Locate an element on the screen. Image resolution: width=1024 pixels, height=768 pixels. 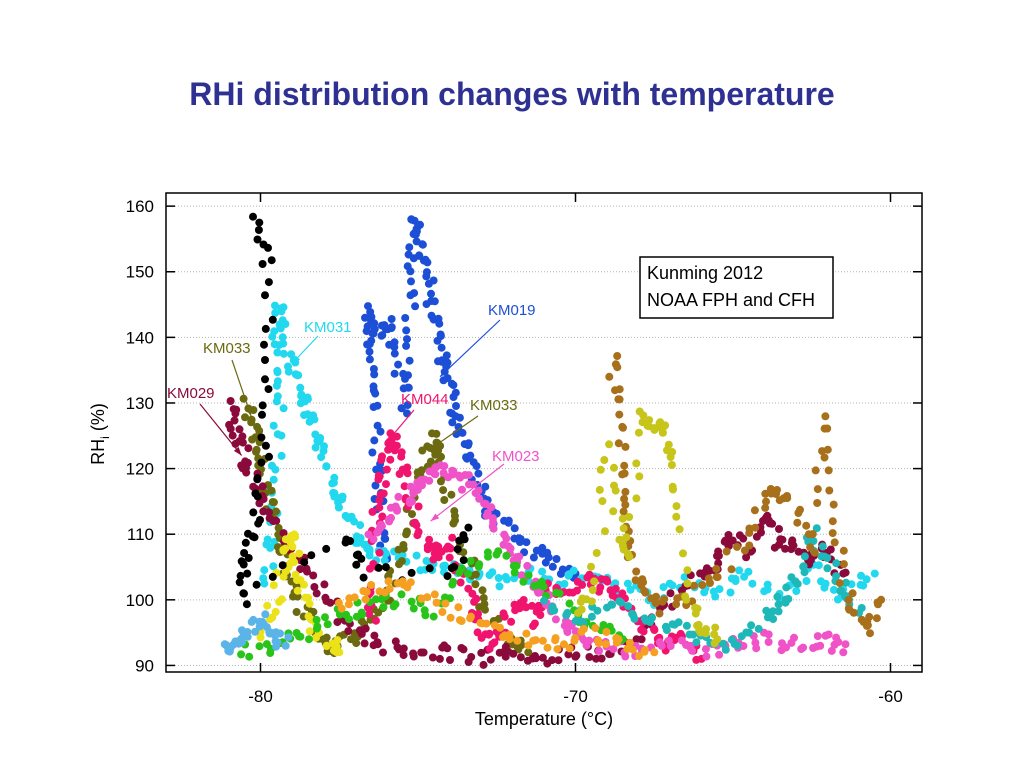
annotation-arrowhead is located at coordinates (435, 445).